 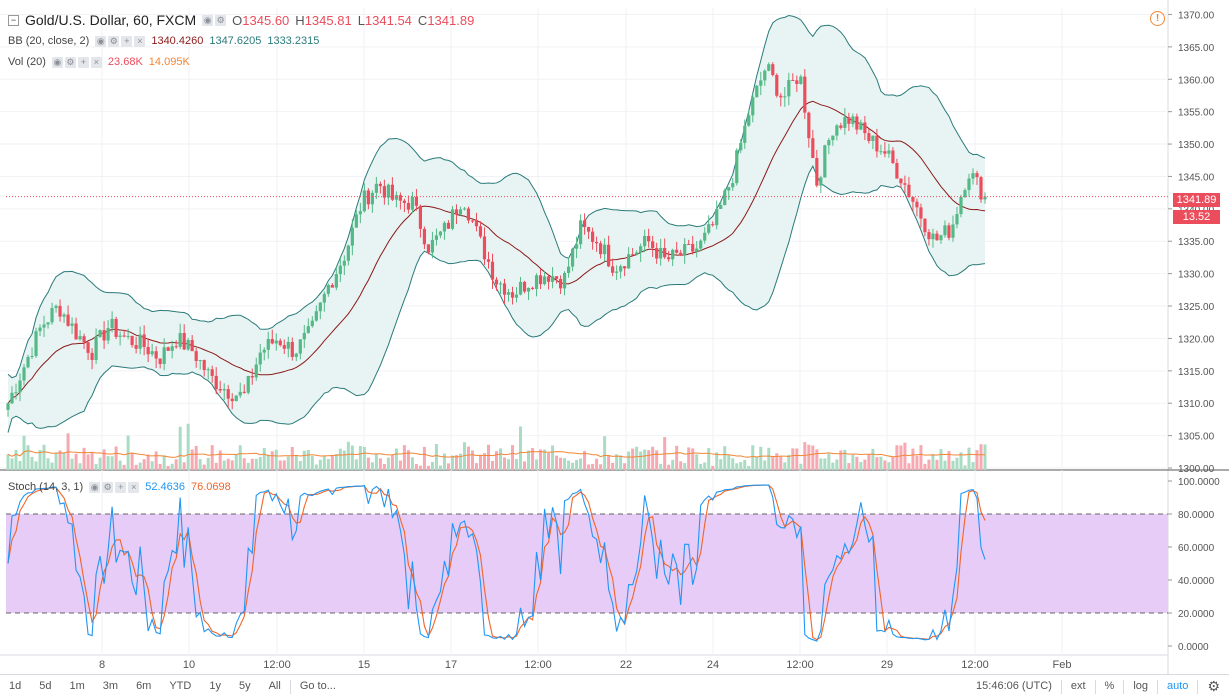 I want to click on stoch-controls: ◉ ⚙ + ×, so click(x=114, y=487).